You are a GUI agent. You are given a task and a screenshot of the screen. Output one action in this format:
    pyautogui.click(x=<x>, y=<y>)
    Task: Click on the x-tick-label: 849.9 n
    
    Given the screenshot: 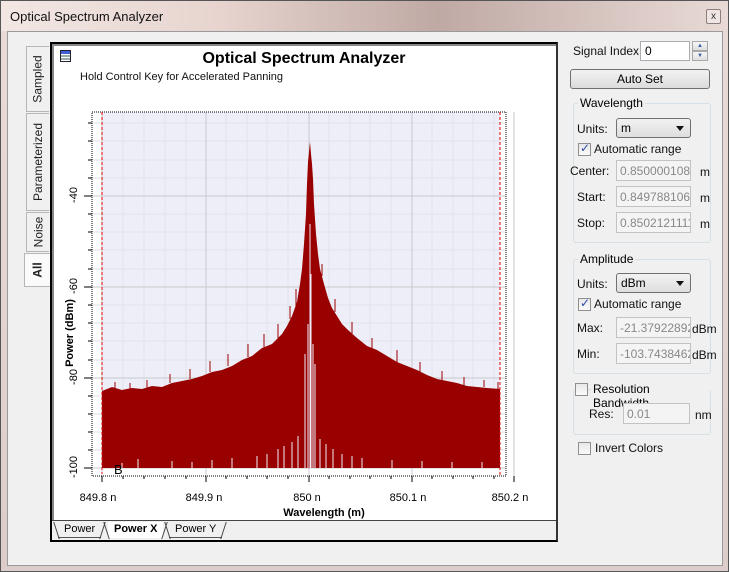 What is the action you would take?
    pyautogui.click(x=204, y=498)
    